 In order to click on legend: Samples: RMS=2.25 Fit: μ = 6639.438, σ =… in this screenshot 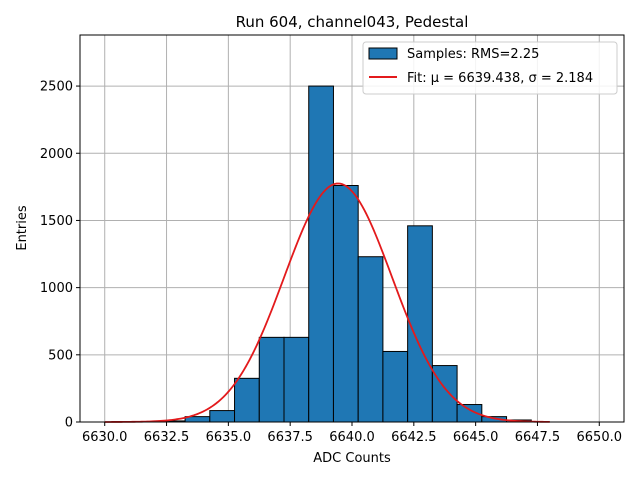, I will do `click(490, 68)`.